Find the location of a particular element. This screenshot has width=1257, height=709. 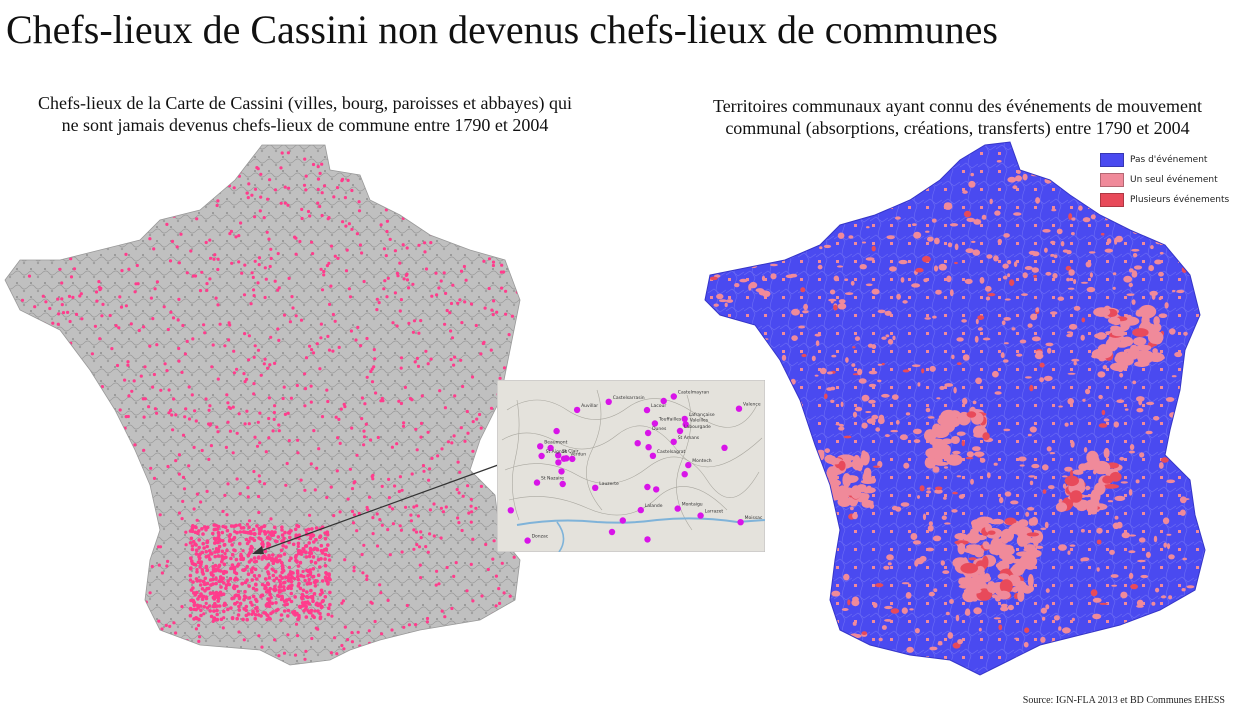

river-branch is located at coordinates (560, 536).